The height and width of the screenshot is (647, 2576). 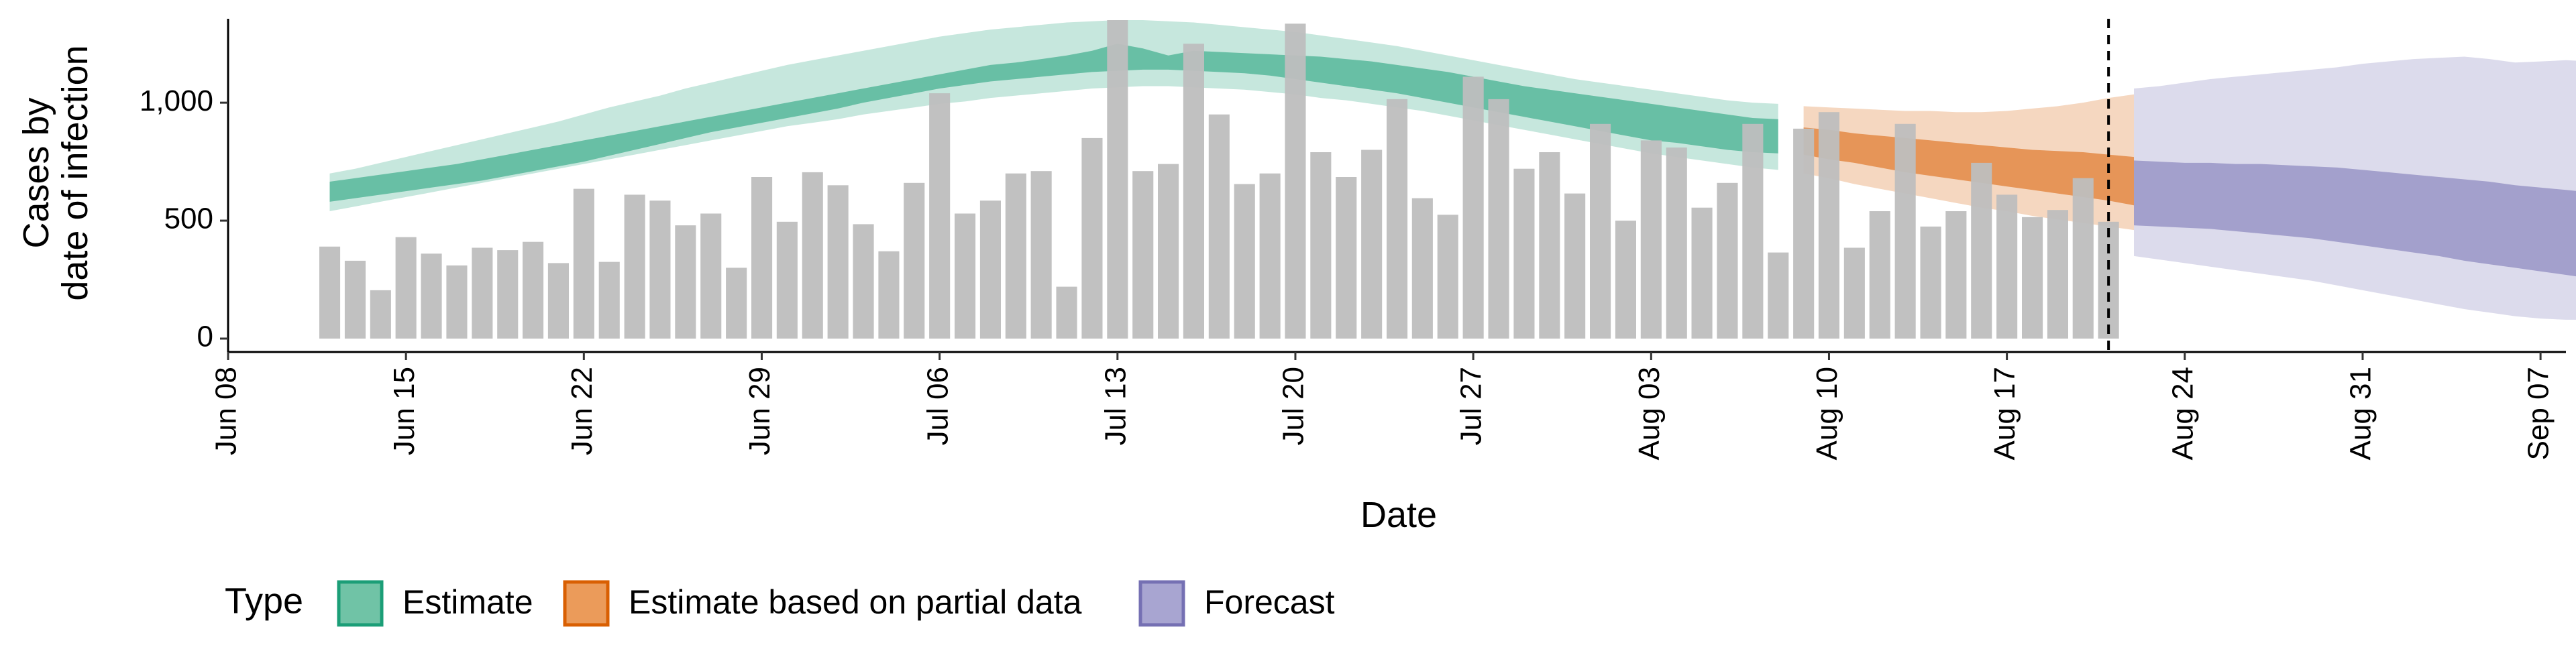 What do you see at coordinates (404, 411) in the screenshot?
I see `x-tick-label: Jun 15` at bounding box center [404, 411].